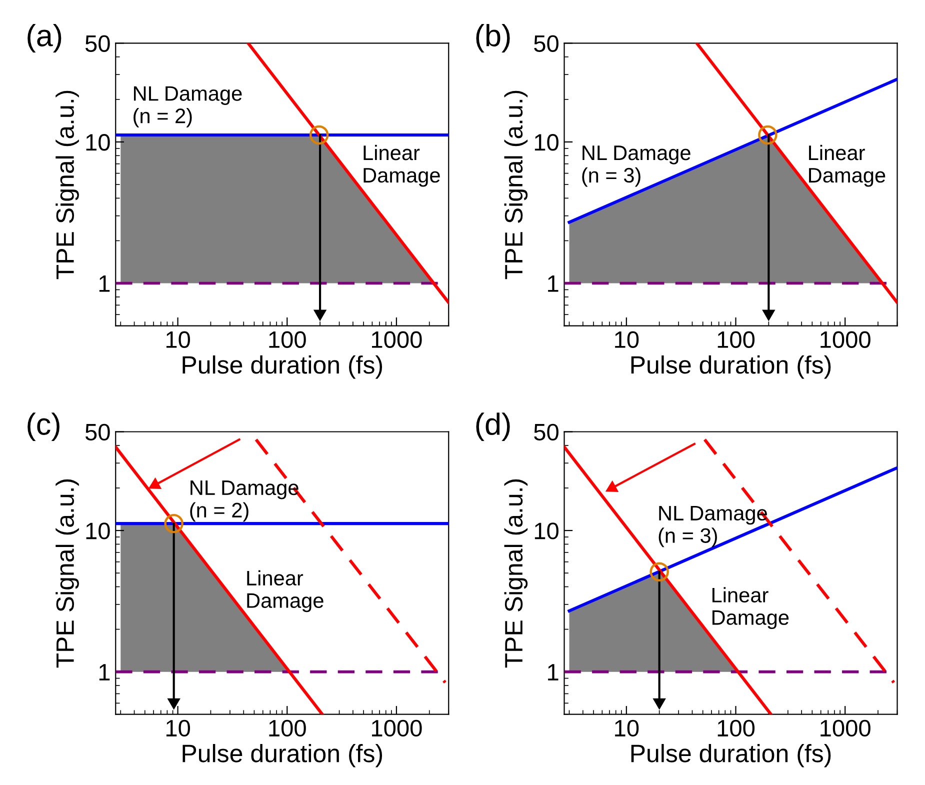 Image resolution: width=925 pixels, height=785 pixels. What do you see at coordinates (636, 166) in the screenshot?
I see `annotation: NL Damage (n = 3)` at bounding box center [636, 166].